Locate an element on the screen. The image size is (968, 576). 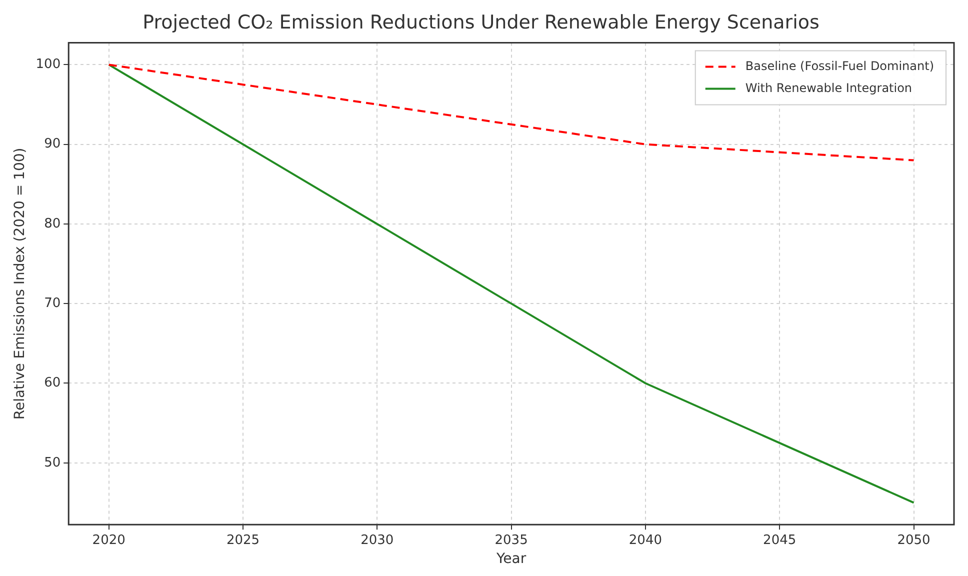
legend-label: Baseline (Fossil-Fuel Dominant) is located at coordinates (839, 65).